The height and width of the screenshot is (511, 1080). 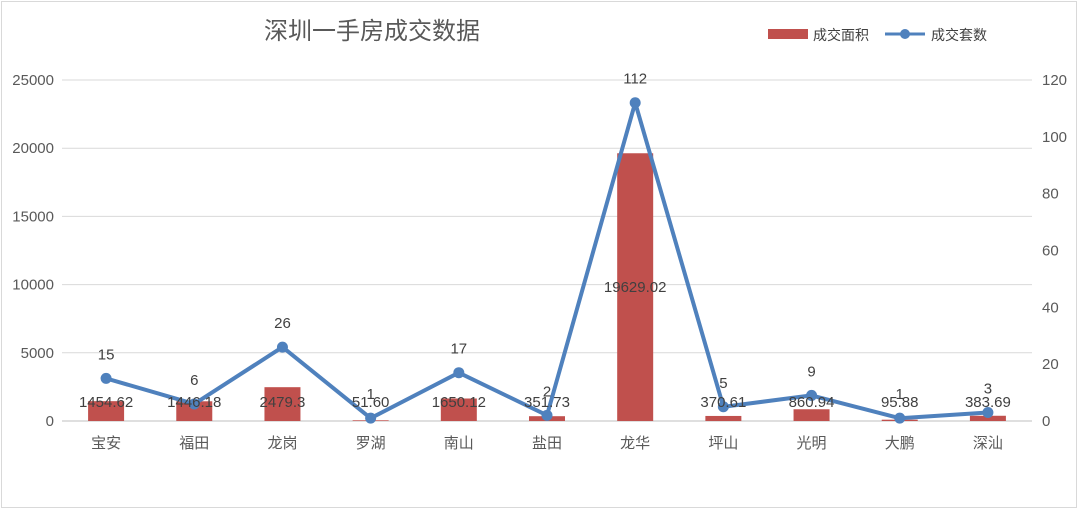 I want to click on right-tick-label: 100, so click(x=1054, y=137).